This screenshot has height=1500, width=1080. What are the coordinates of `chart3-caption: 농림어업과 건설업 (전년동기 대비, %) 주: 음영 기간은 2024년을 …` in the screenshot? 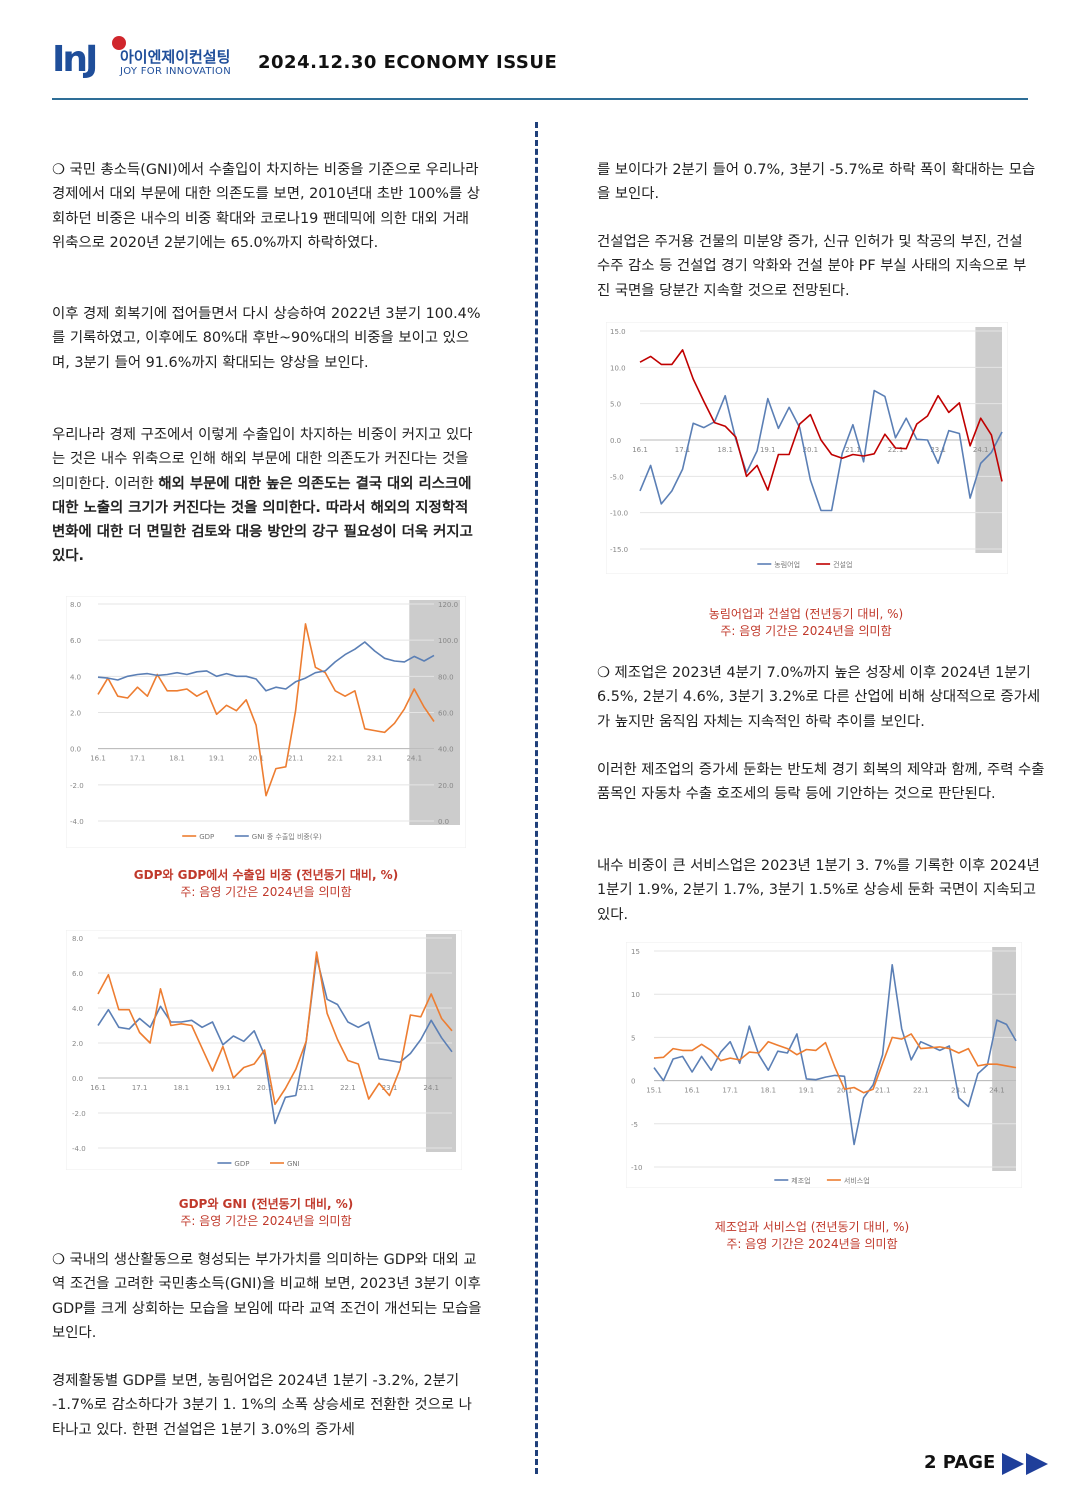 It's located at (806, 623).